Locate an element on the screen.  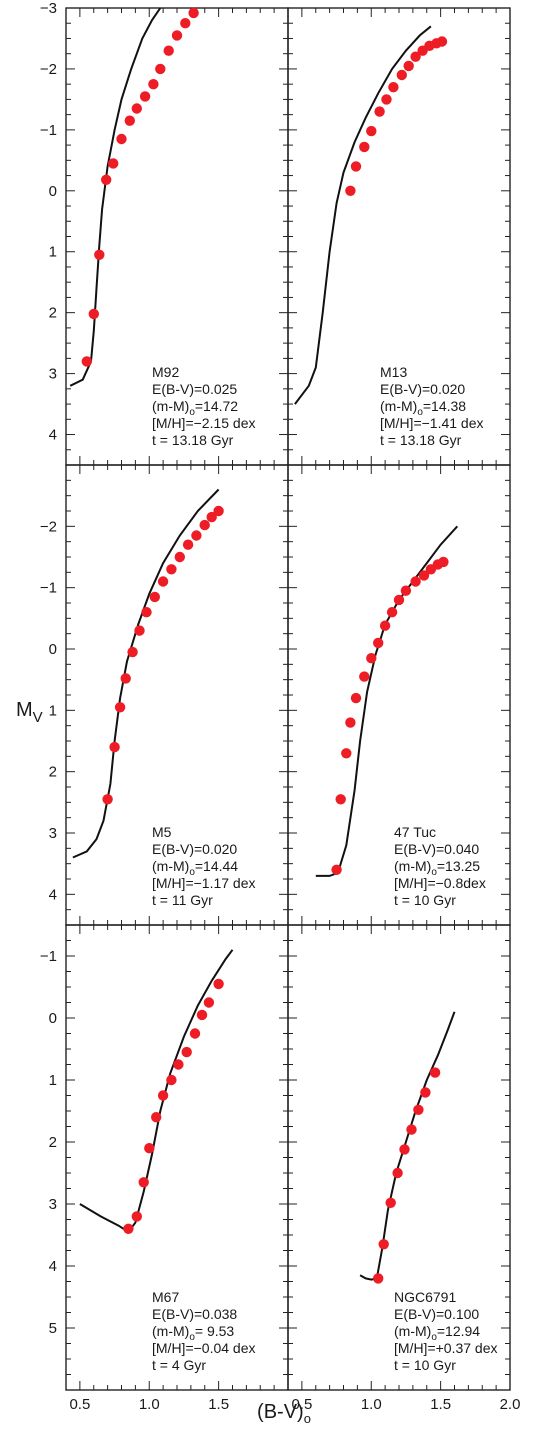
annotation-line: M67 is located at coordinates (165, 1297).